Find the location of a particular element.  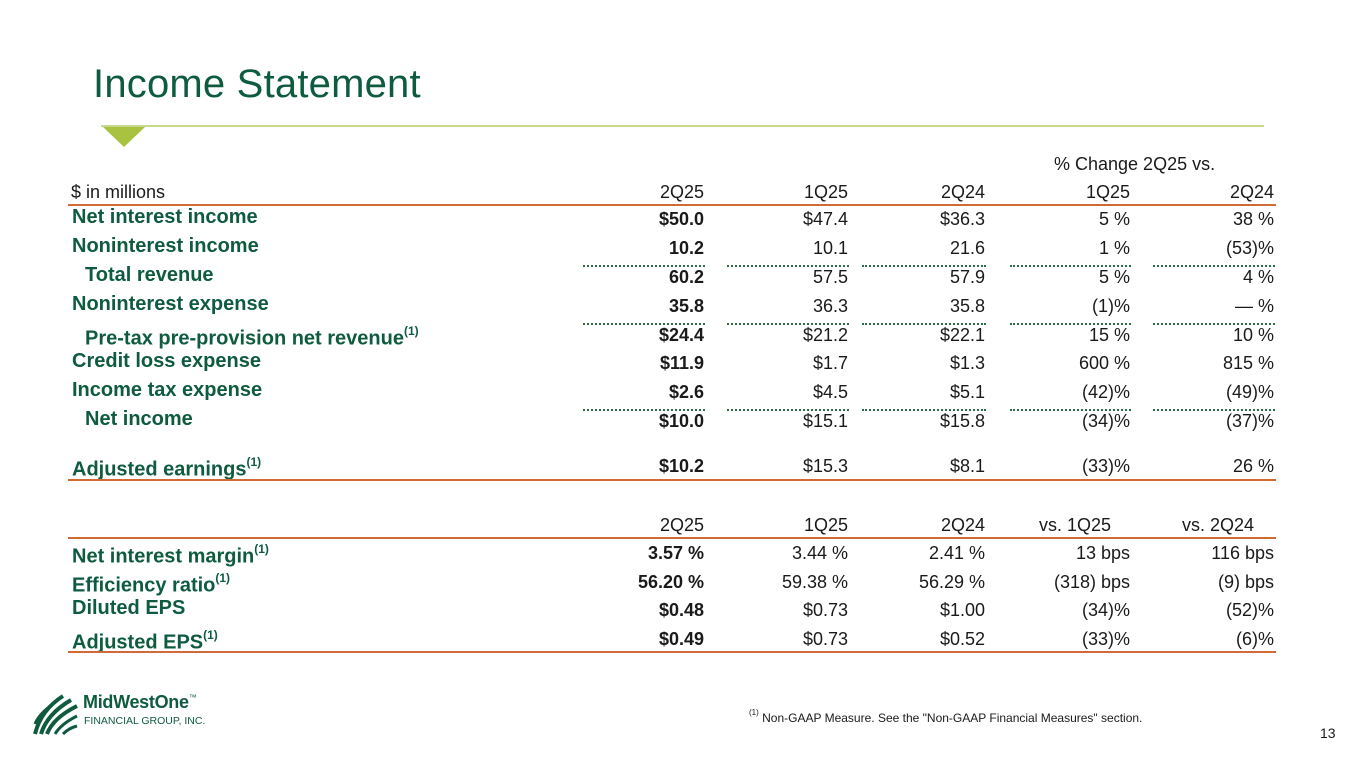

row-label: Adjusted EPS(1) is located at coordinates (145, 640).